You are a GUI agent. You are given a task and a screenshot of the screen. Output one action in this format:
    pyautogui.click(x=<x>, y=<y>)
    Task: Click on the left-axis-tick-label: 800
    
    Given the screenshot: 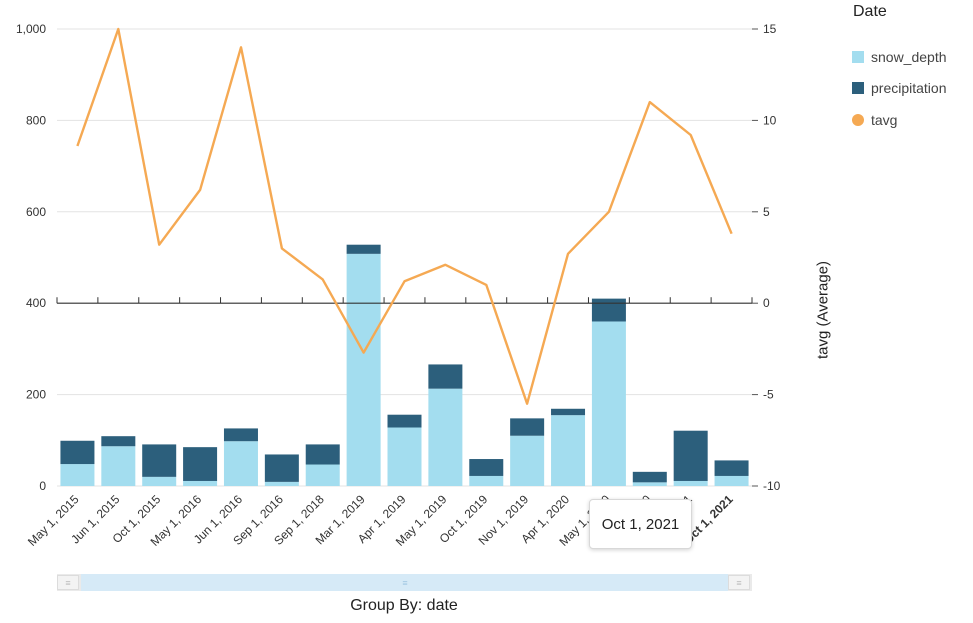 What is the action you would take?
    pyautogui.click(x=36, y=120)
    